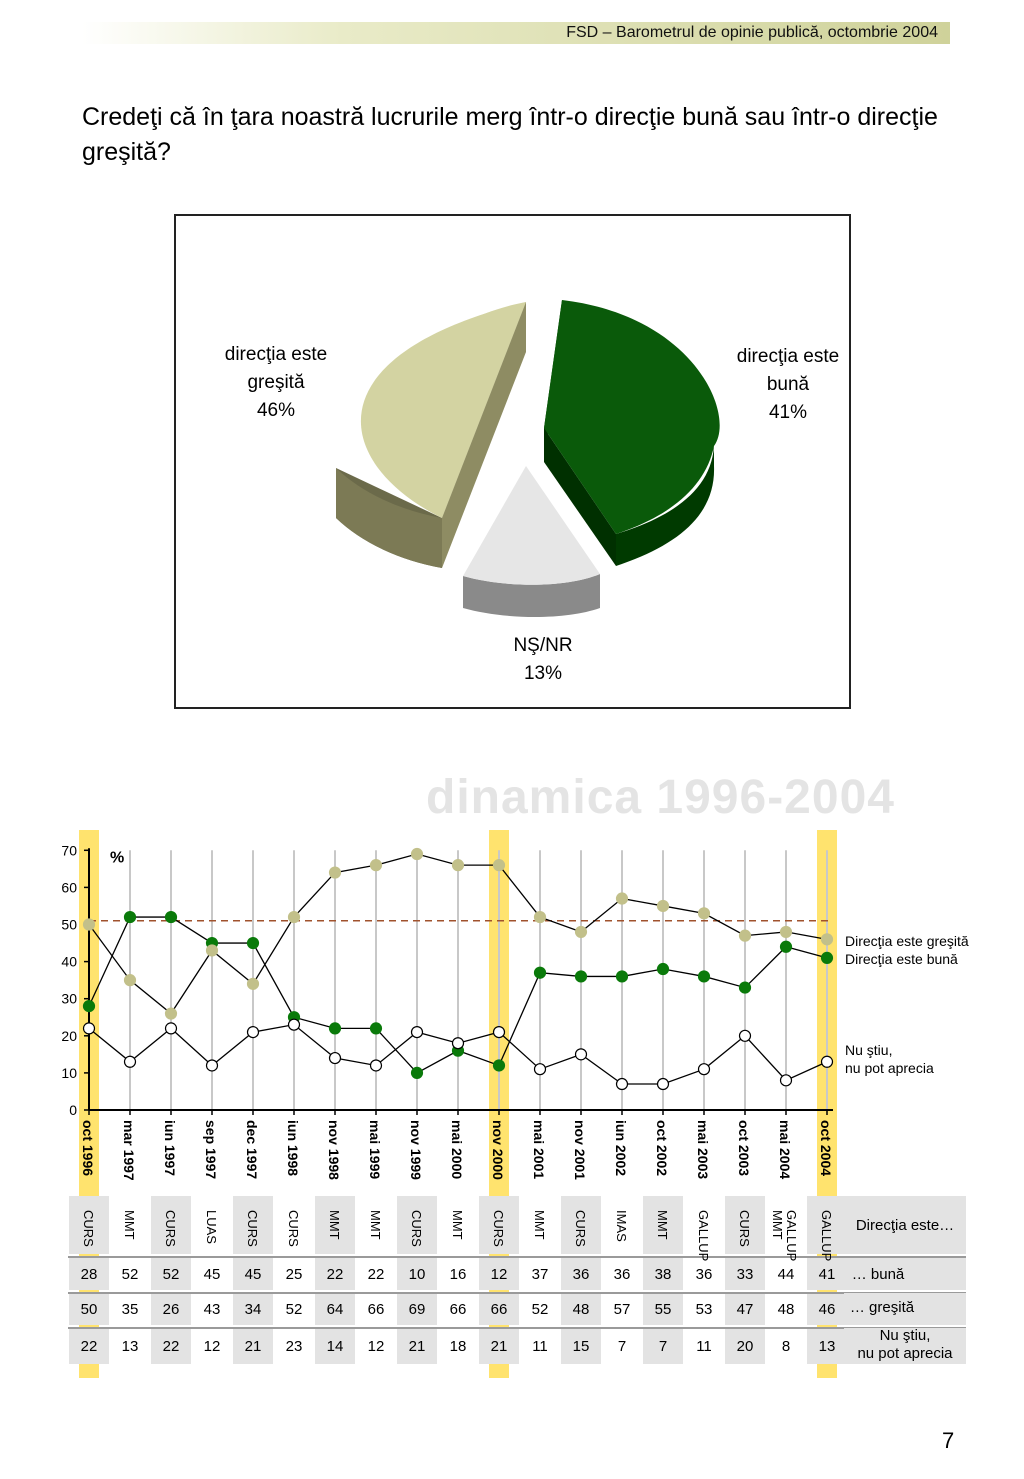 This screenshot has width=1024, height=1479. What do you see at coordinates (632, 417) in the screenshot?
I see `pie-slice-buna` at bounding box center [632, 417].